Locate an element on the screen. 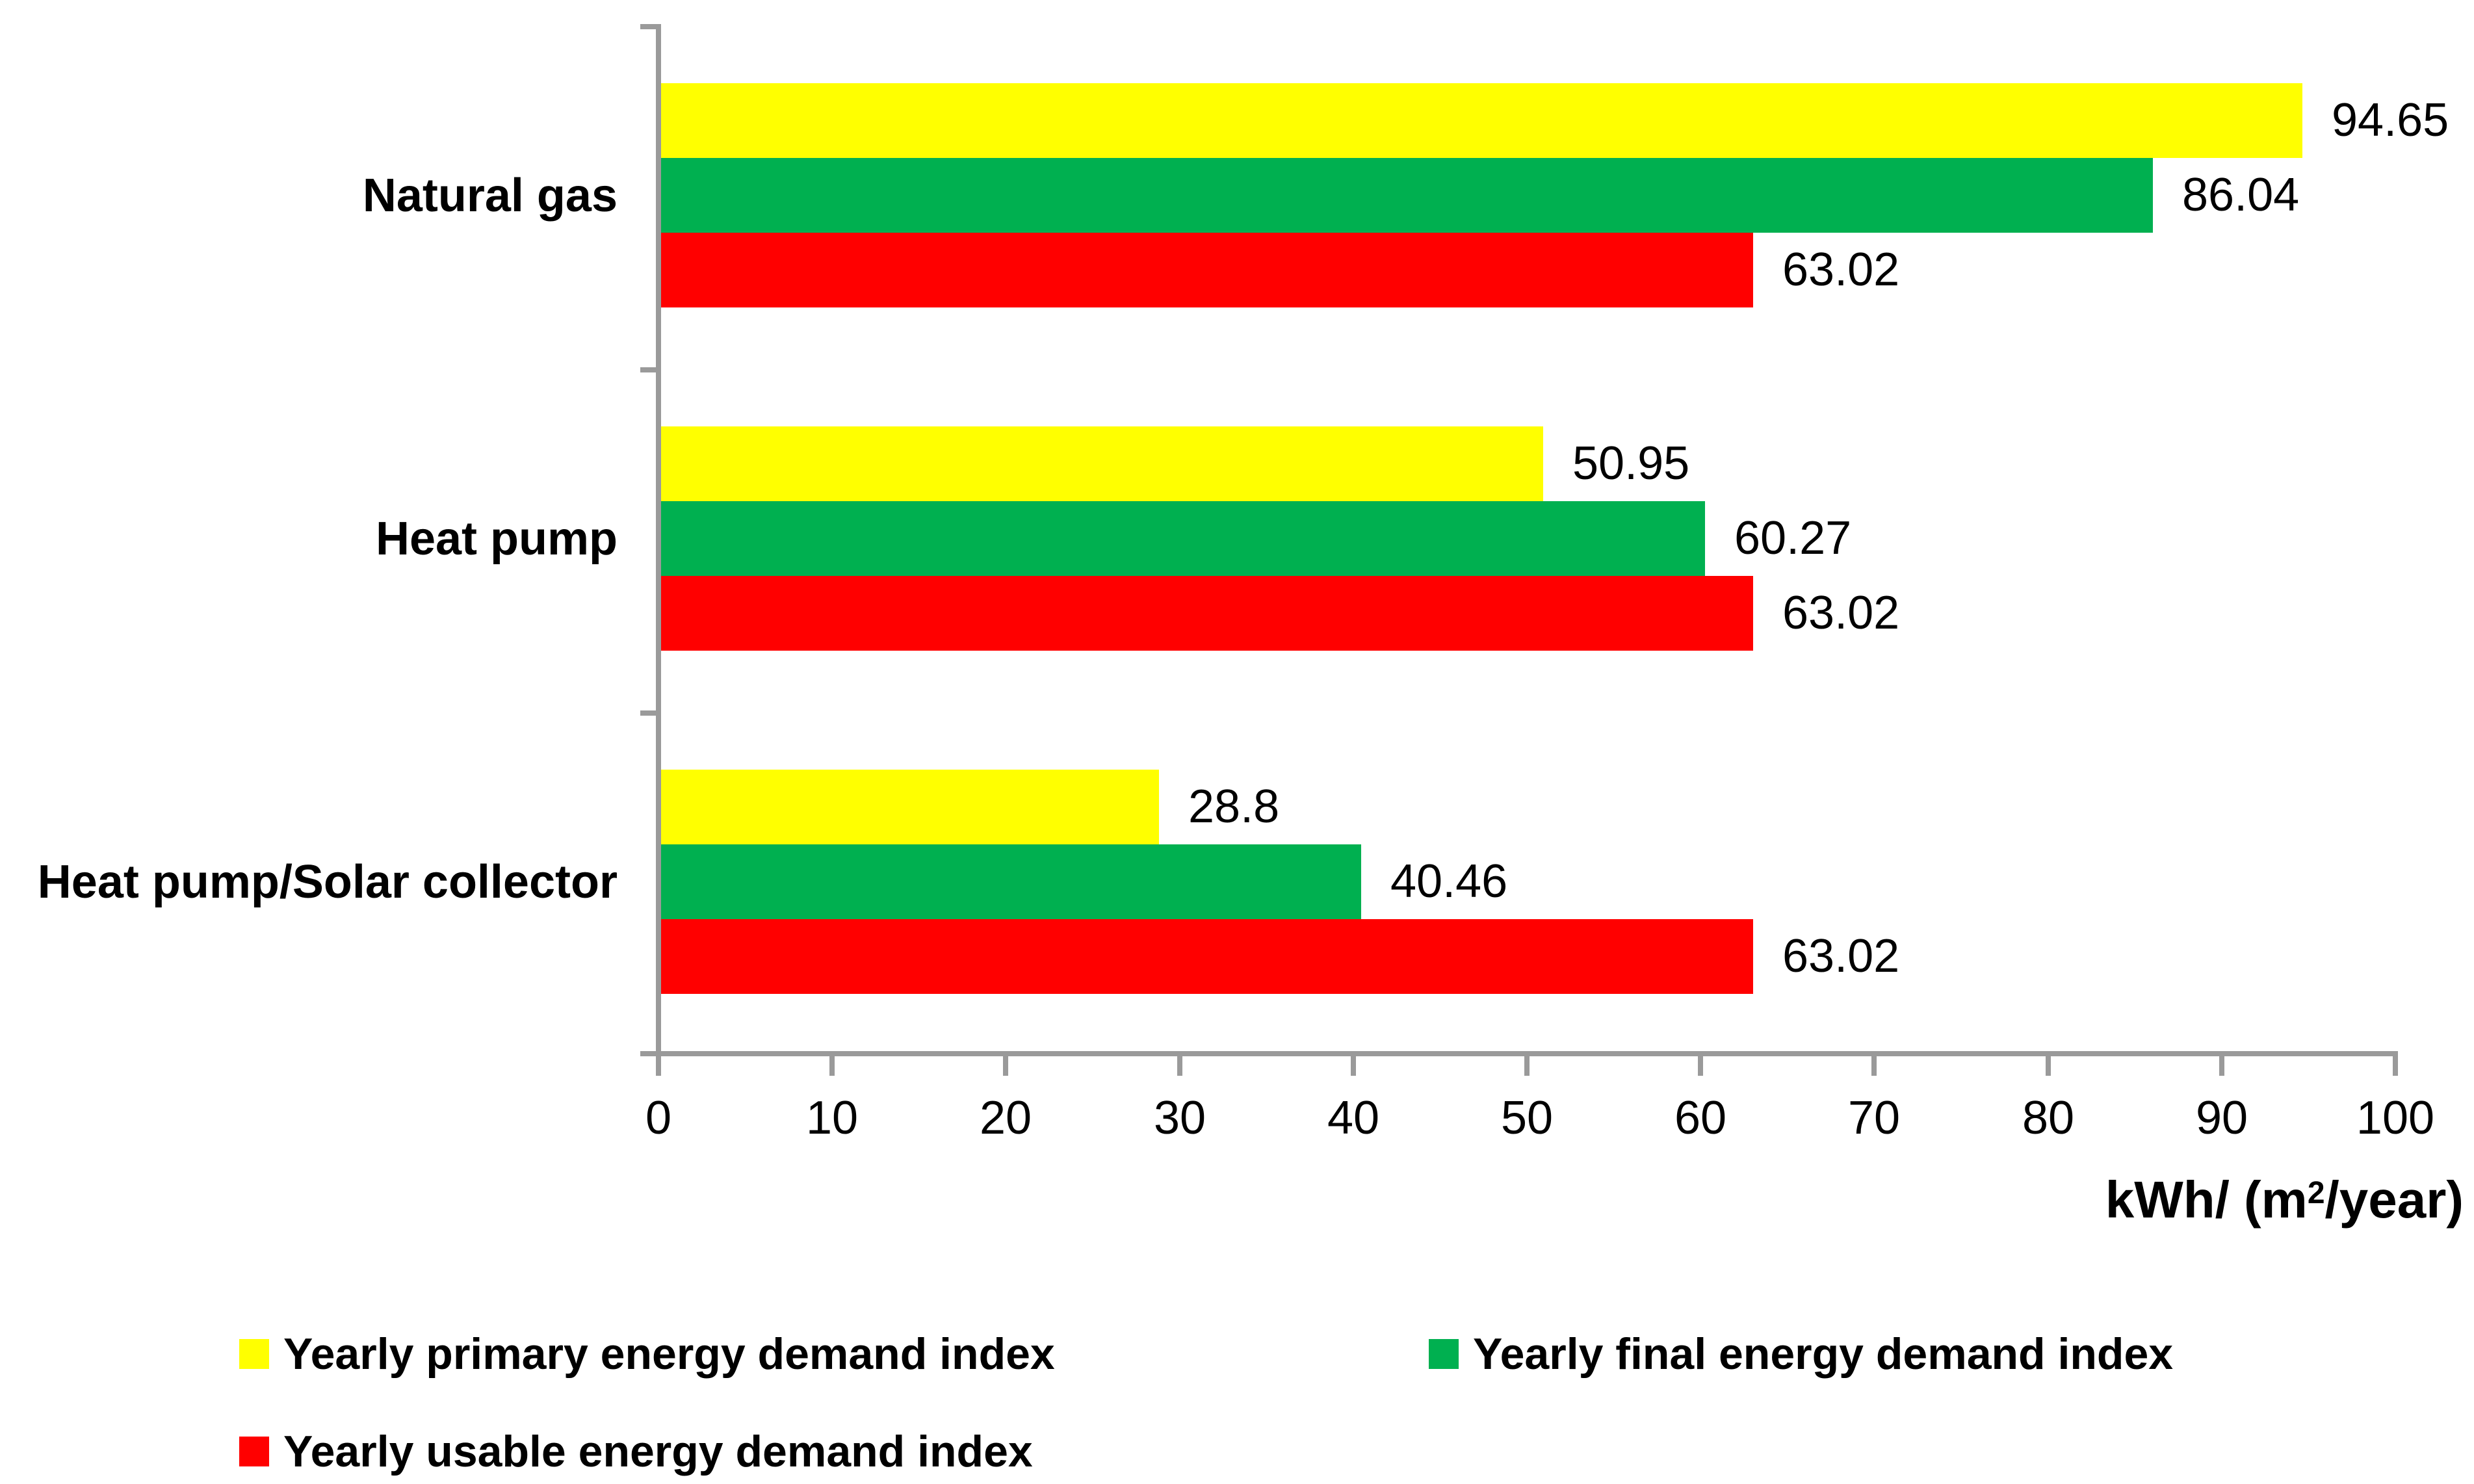 Image resolution: width=2474 pixels, height=1484 pixels. x-tick-label: 60 is located at coordinates (1700, 1118).